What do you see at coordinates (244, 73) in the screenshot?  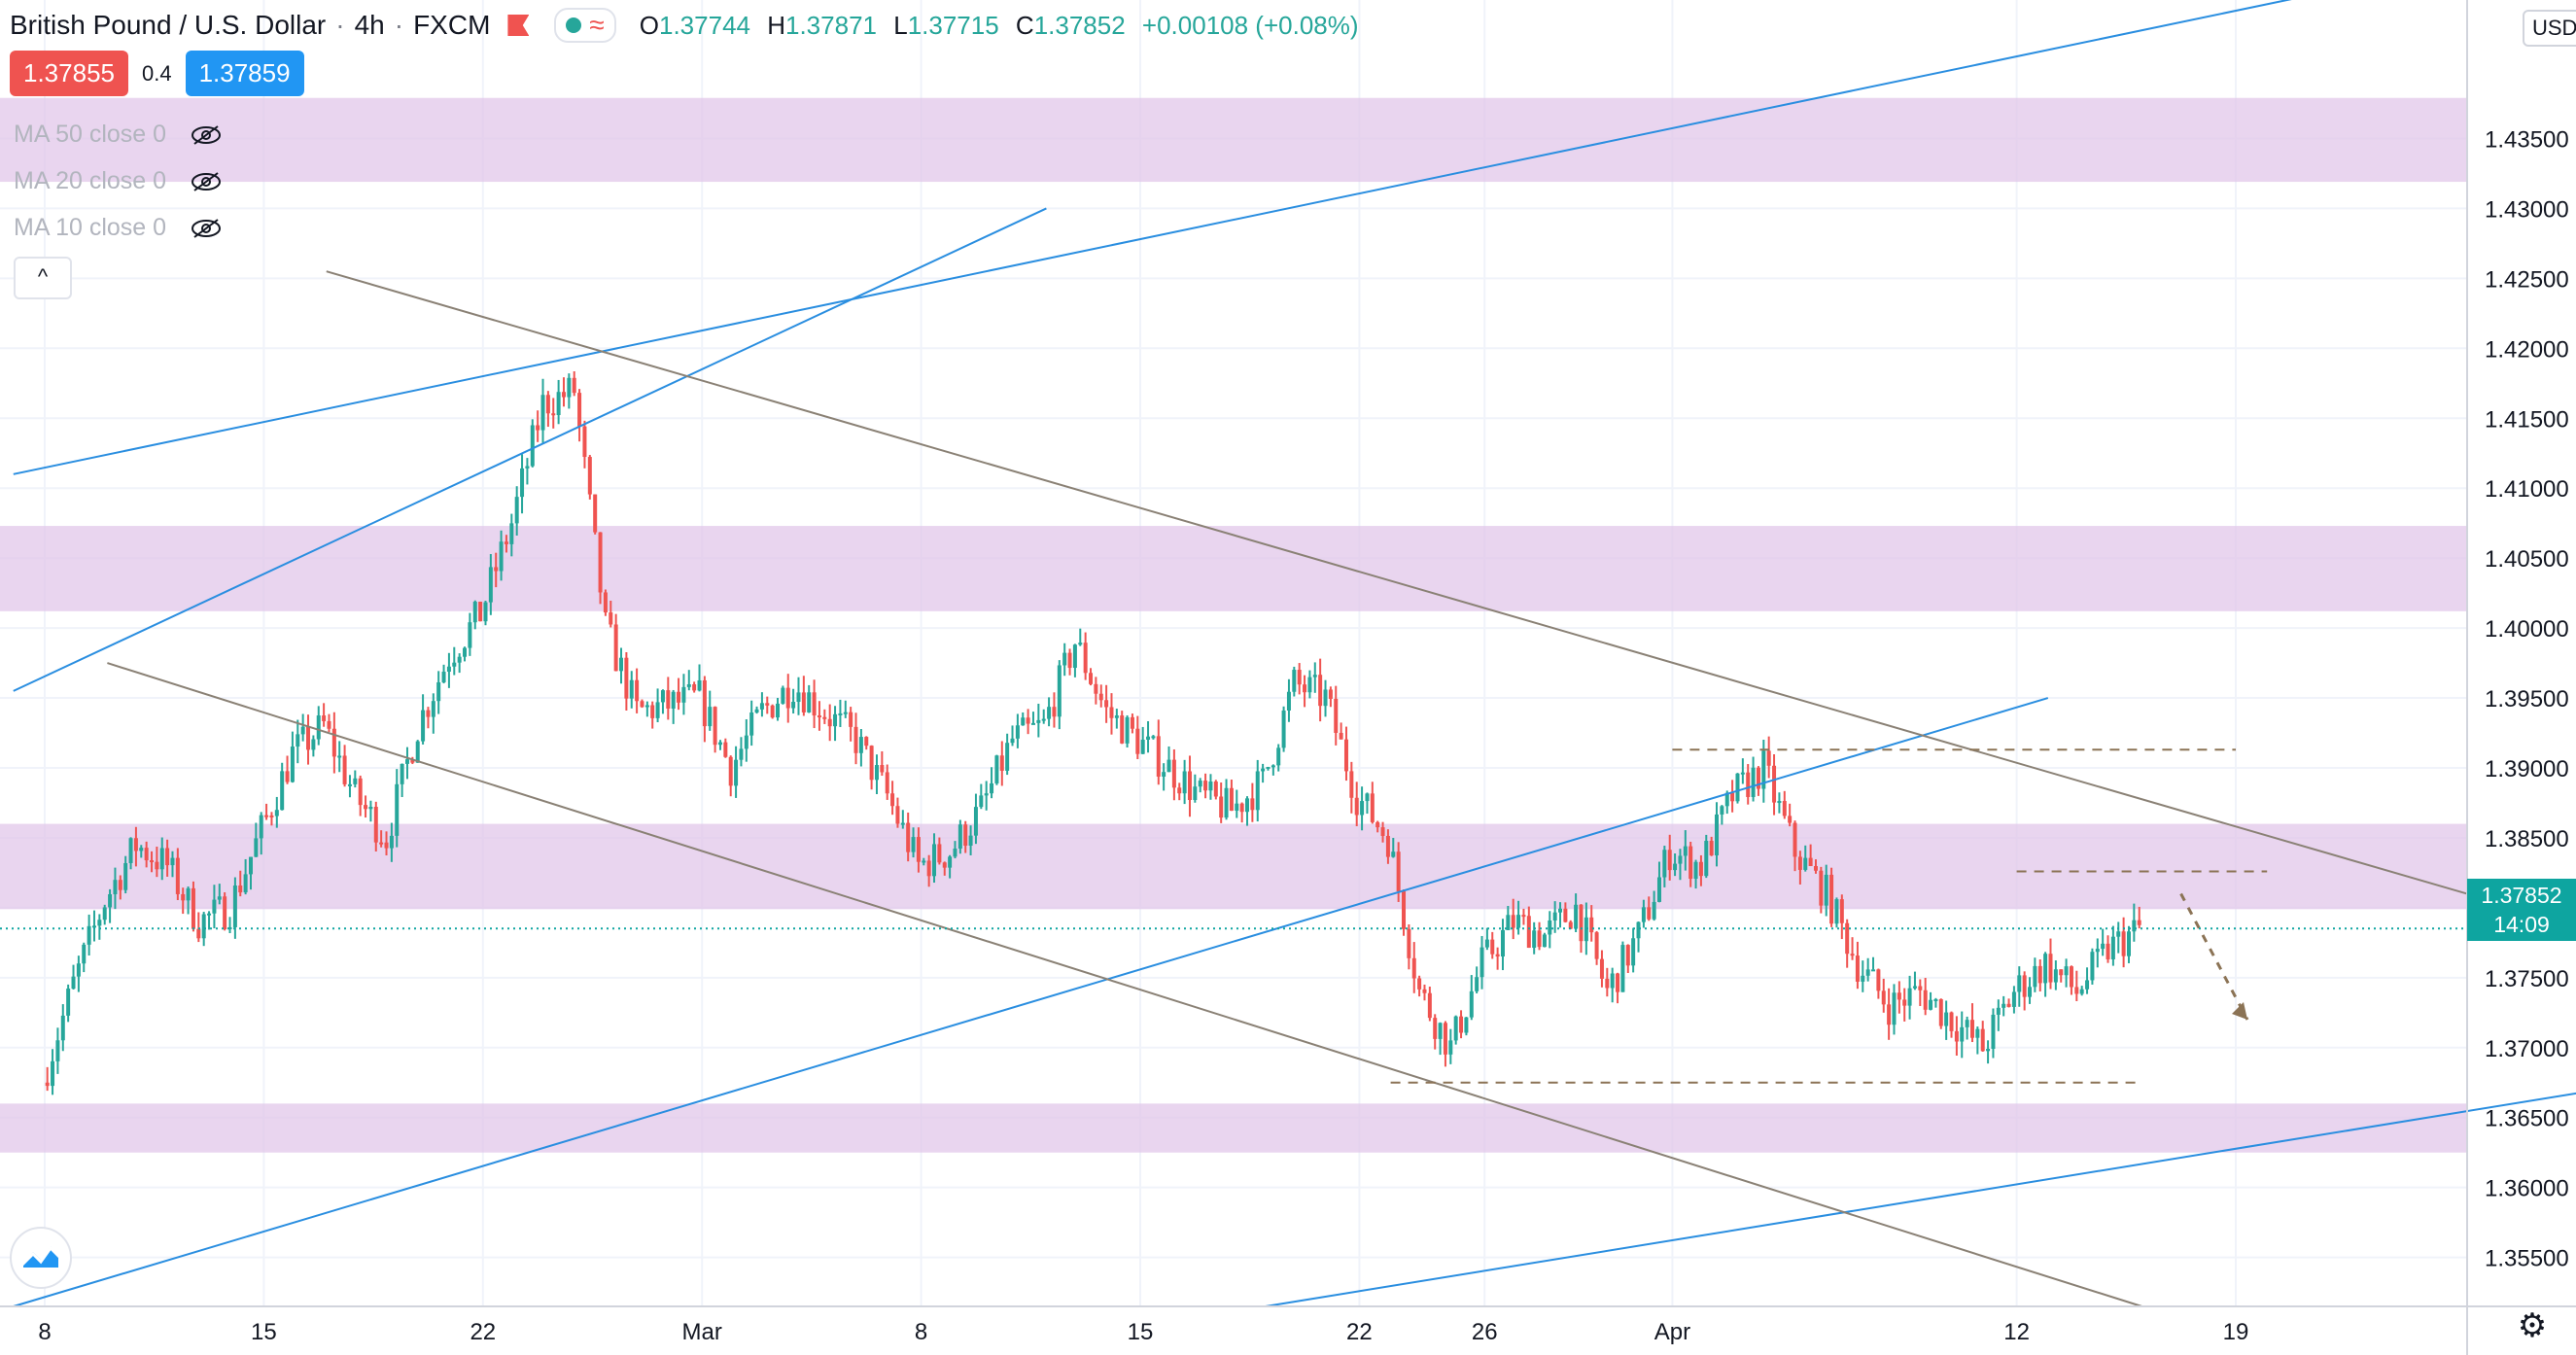 I see `buy-button: 1.37859` at bounding box center [244, 73].